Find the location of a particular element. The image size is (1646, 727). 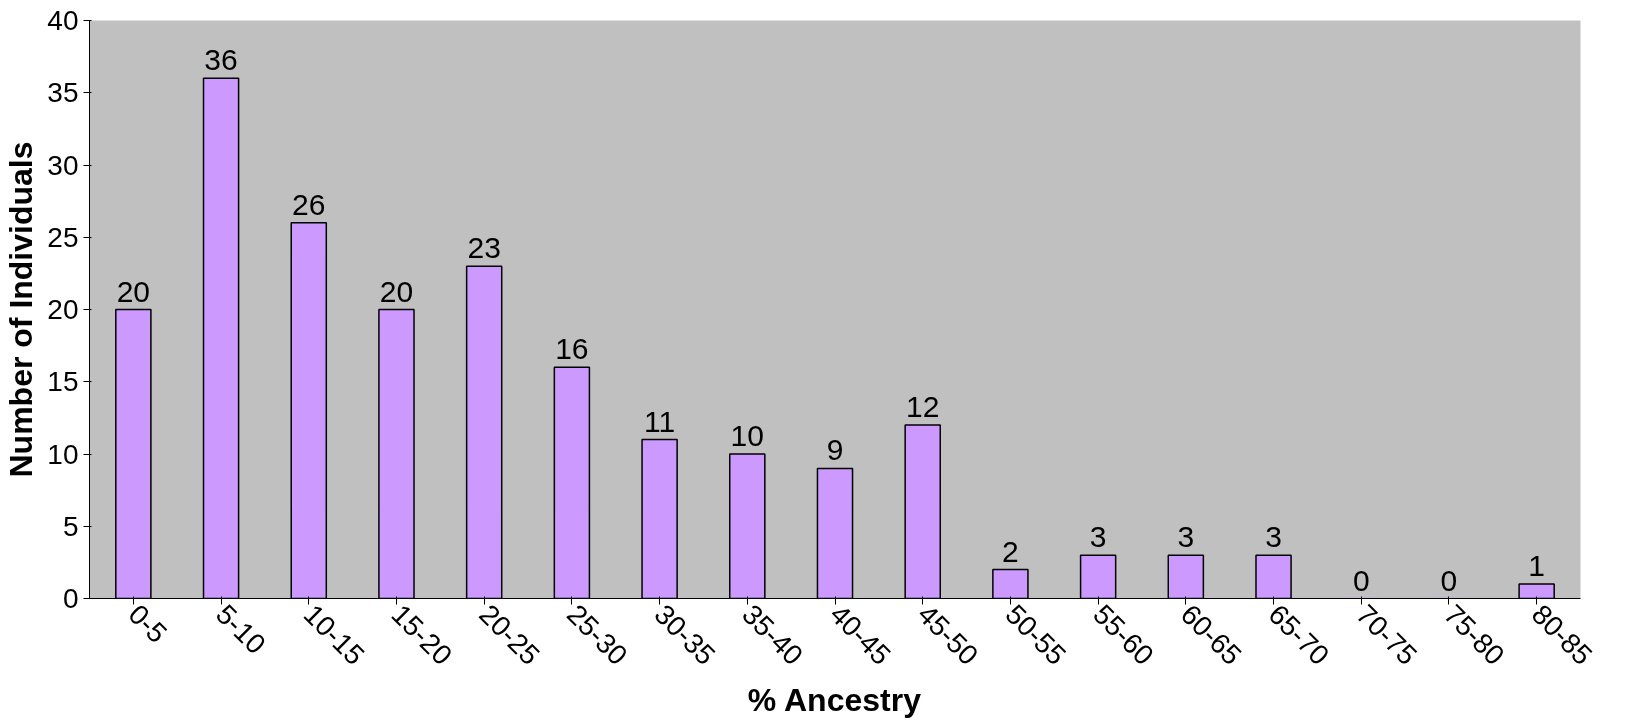

y-tick-label: 10 is located at coordinates (63, 454).